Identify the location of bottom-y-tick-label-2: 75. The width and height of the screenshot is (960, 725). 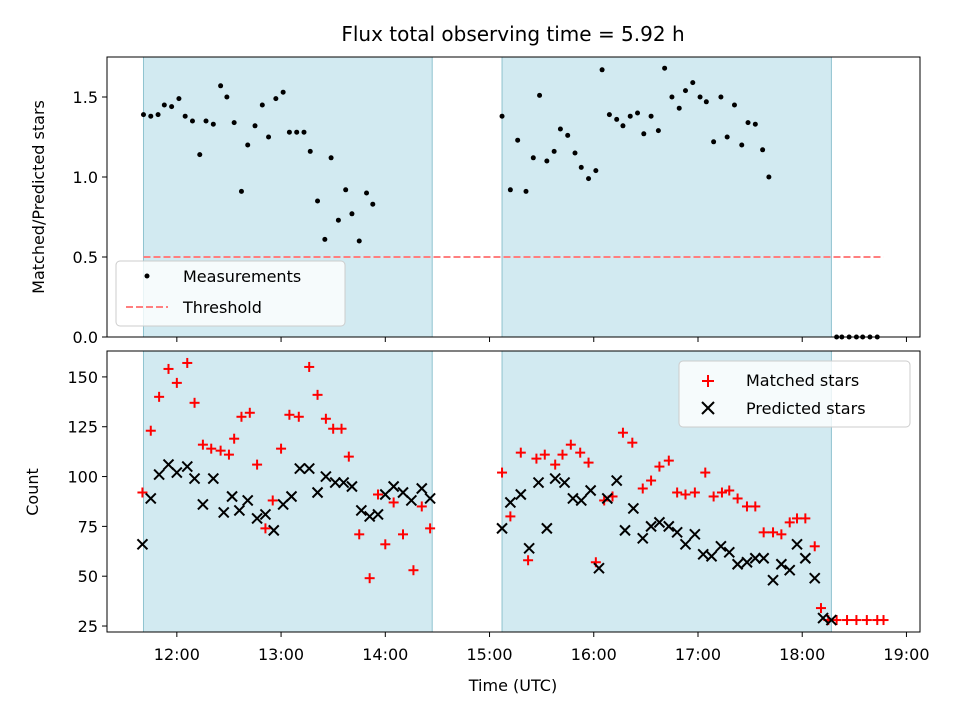
(88, 526).